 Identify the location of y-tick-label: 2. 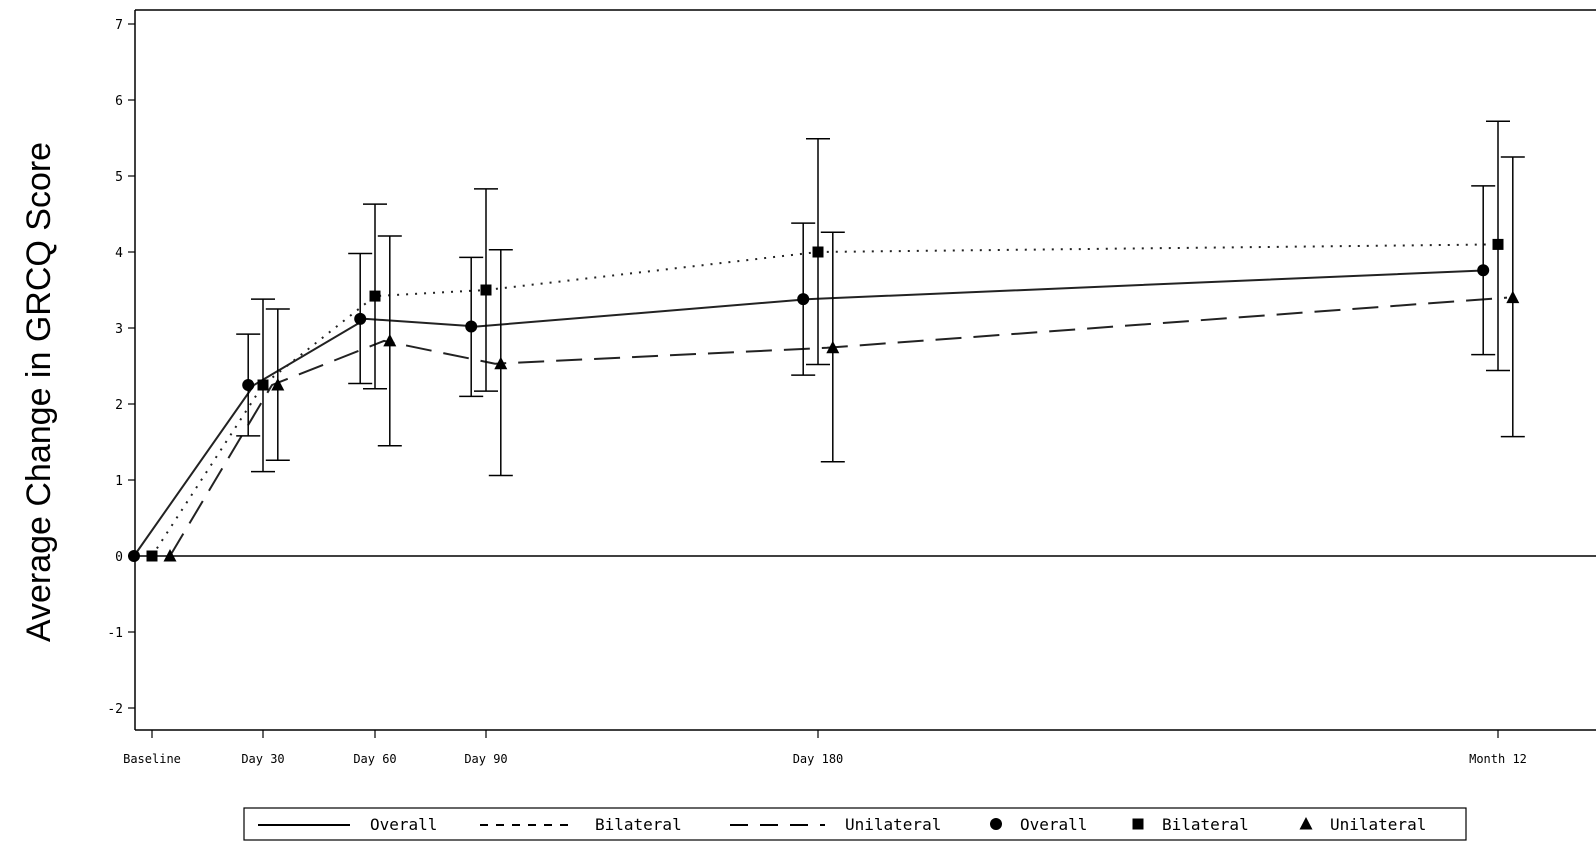
(119, 405).